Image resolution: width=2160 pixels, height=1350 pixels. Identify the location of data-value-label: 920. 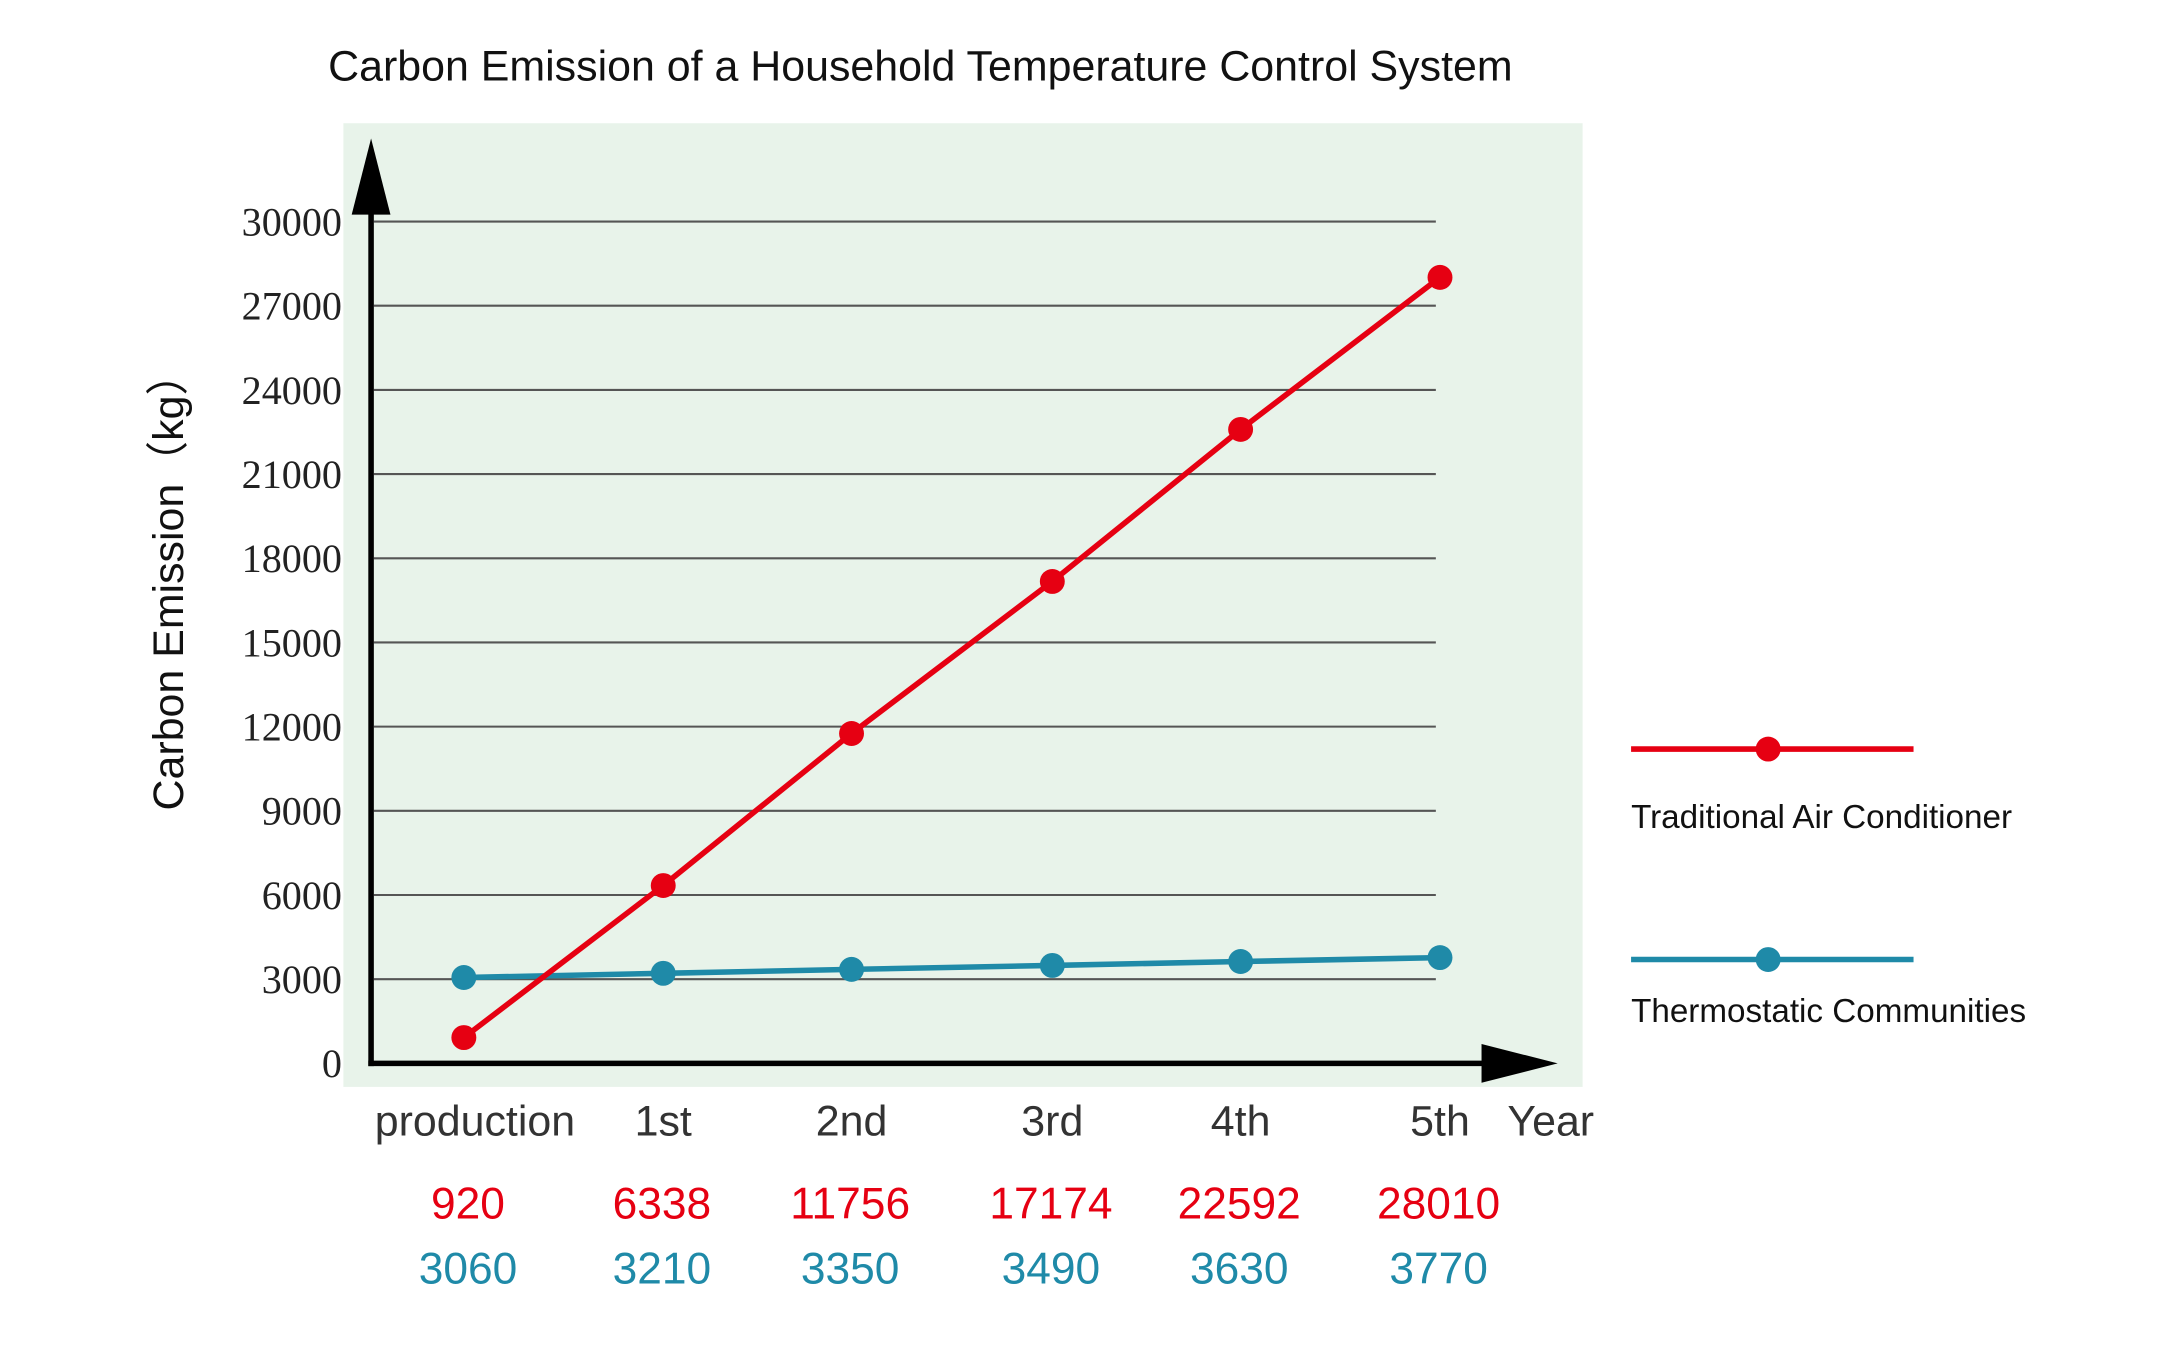
(468, 1203).